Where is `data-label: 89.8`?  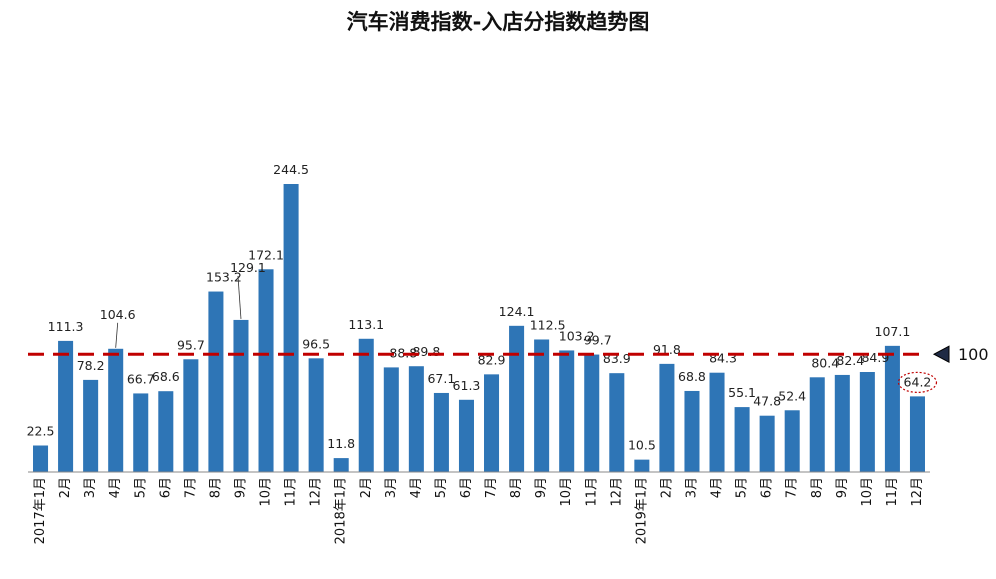 data-label: 89.8 is located at coordinates (426, 351).